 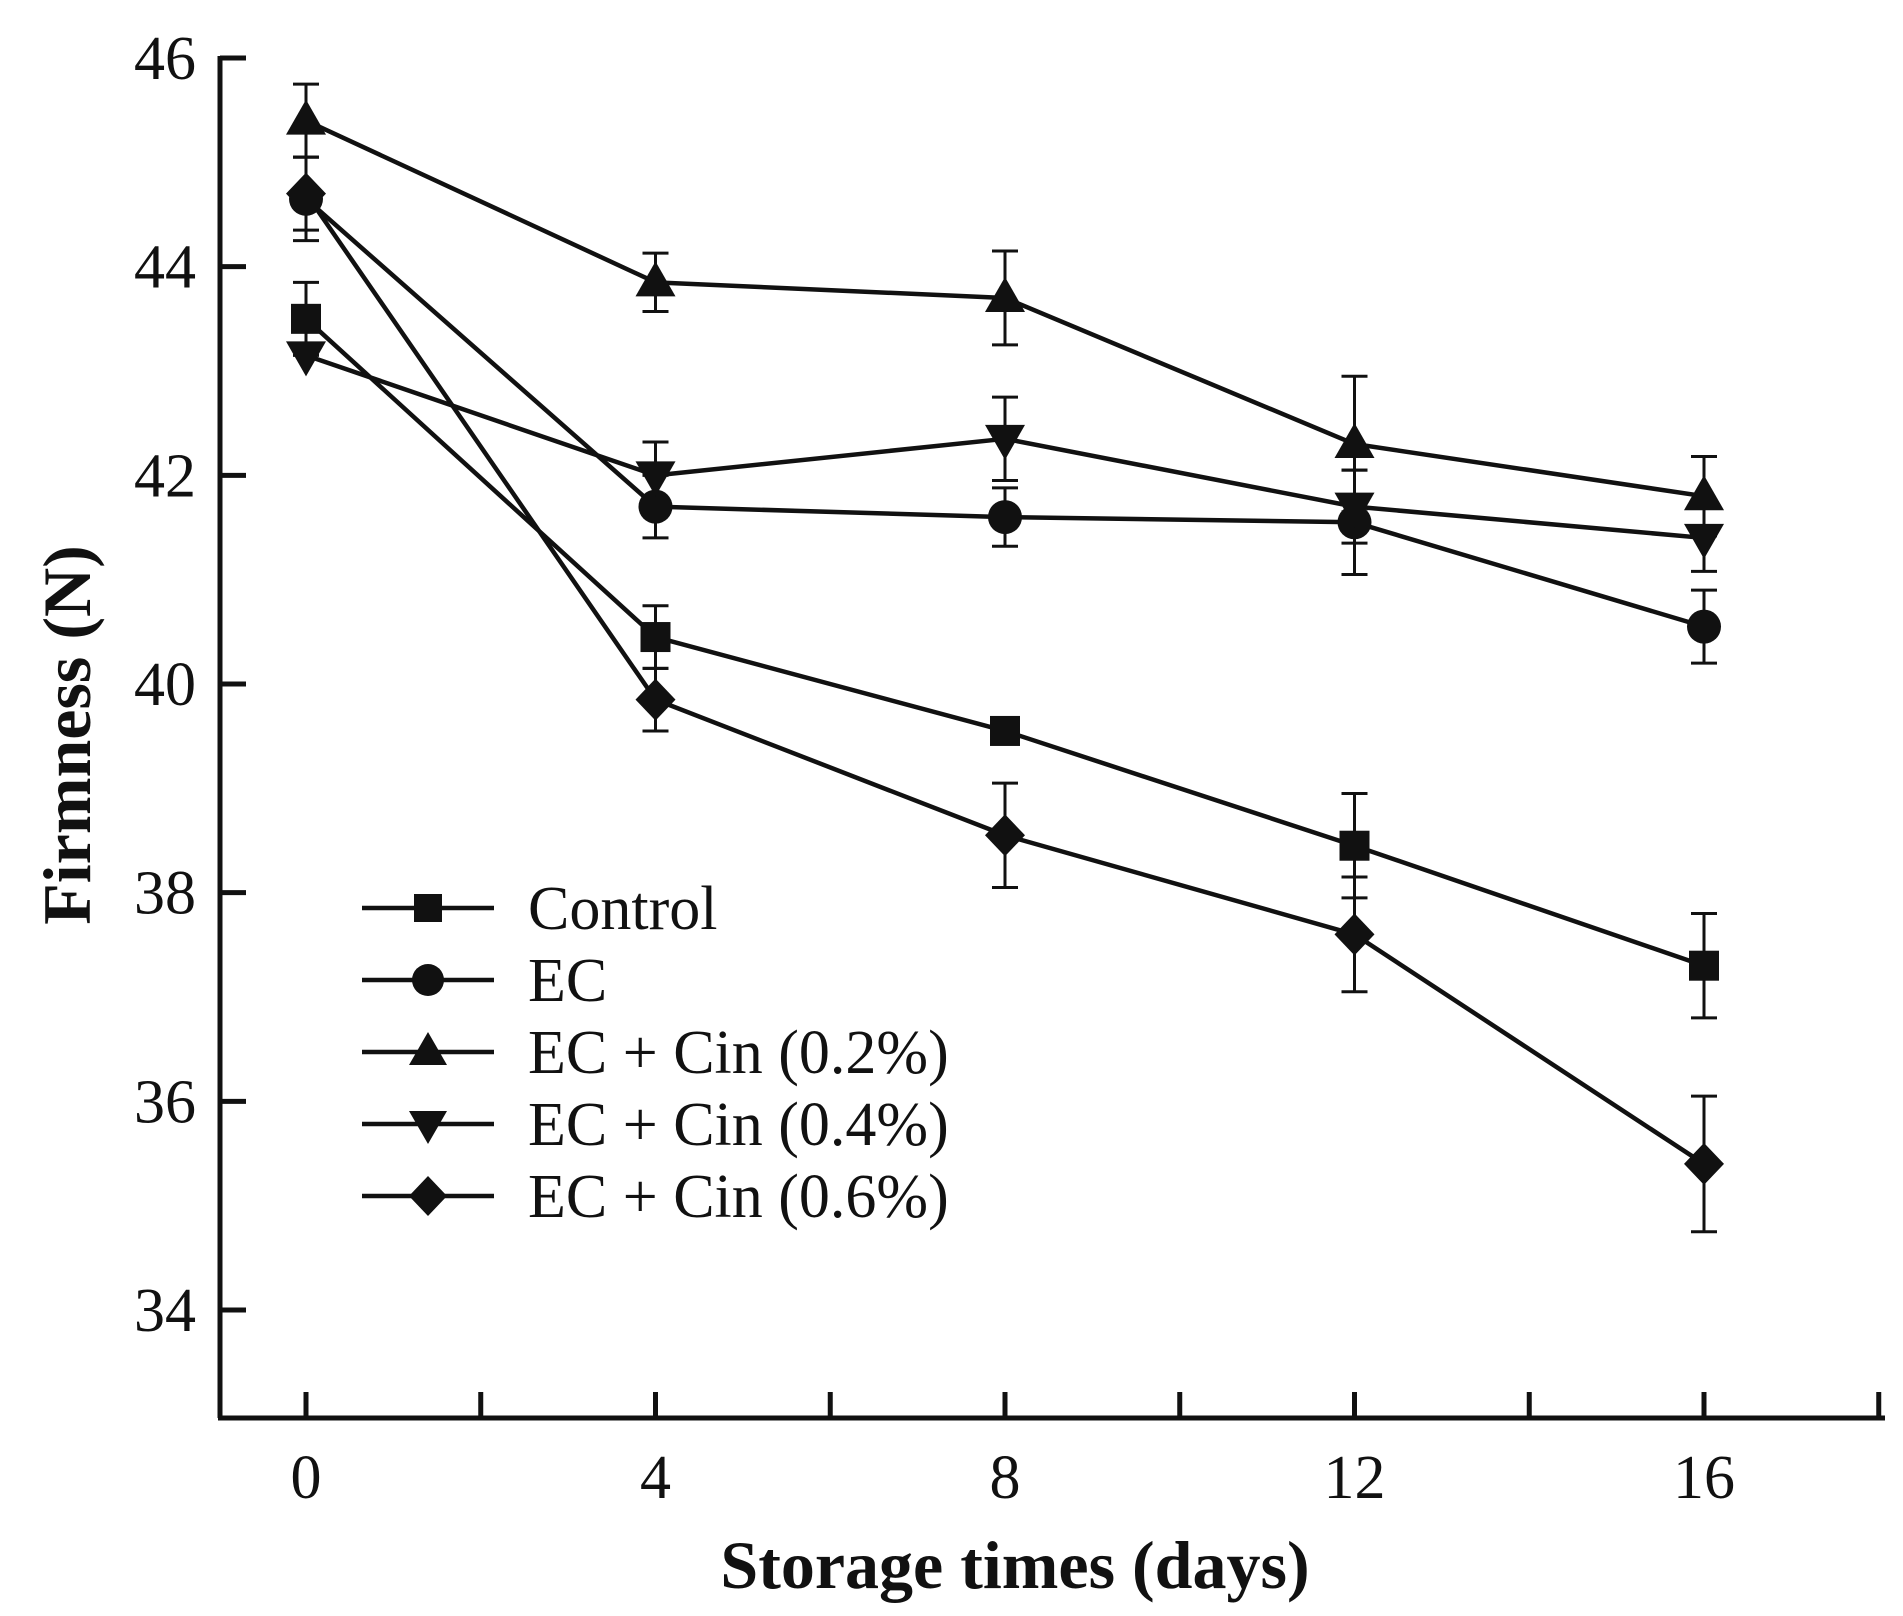 I want to click on legend-label: EC + Cin (0.6%), so click(x=738, y=1197).